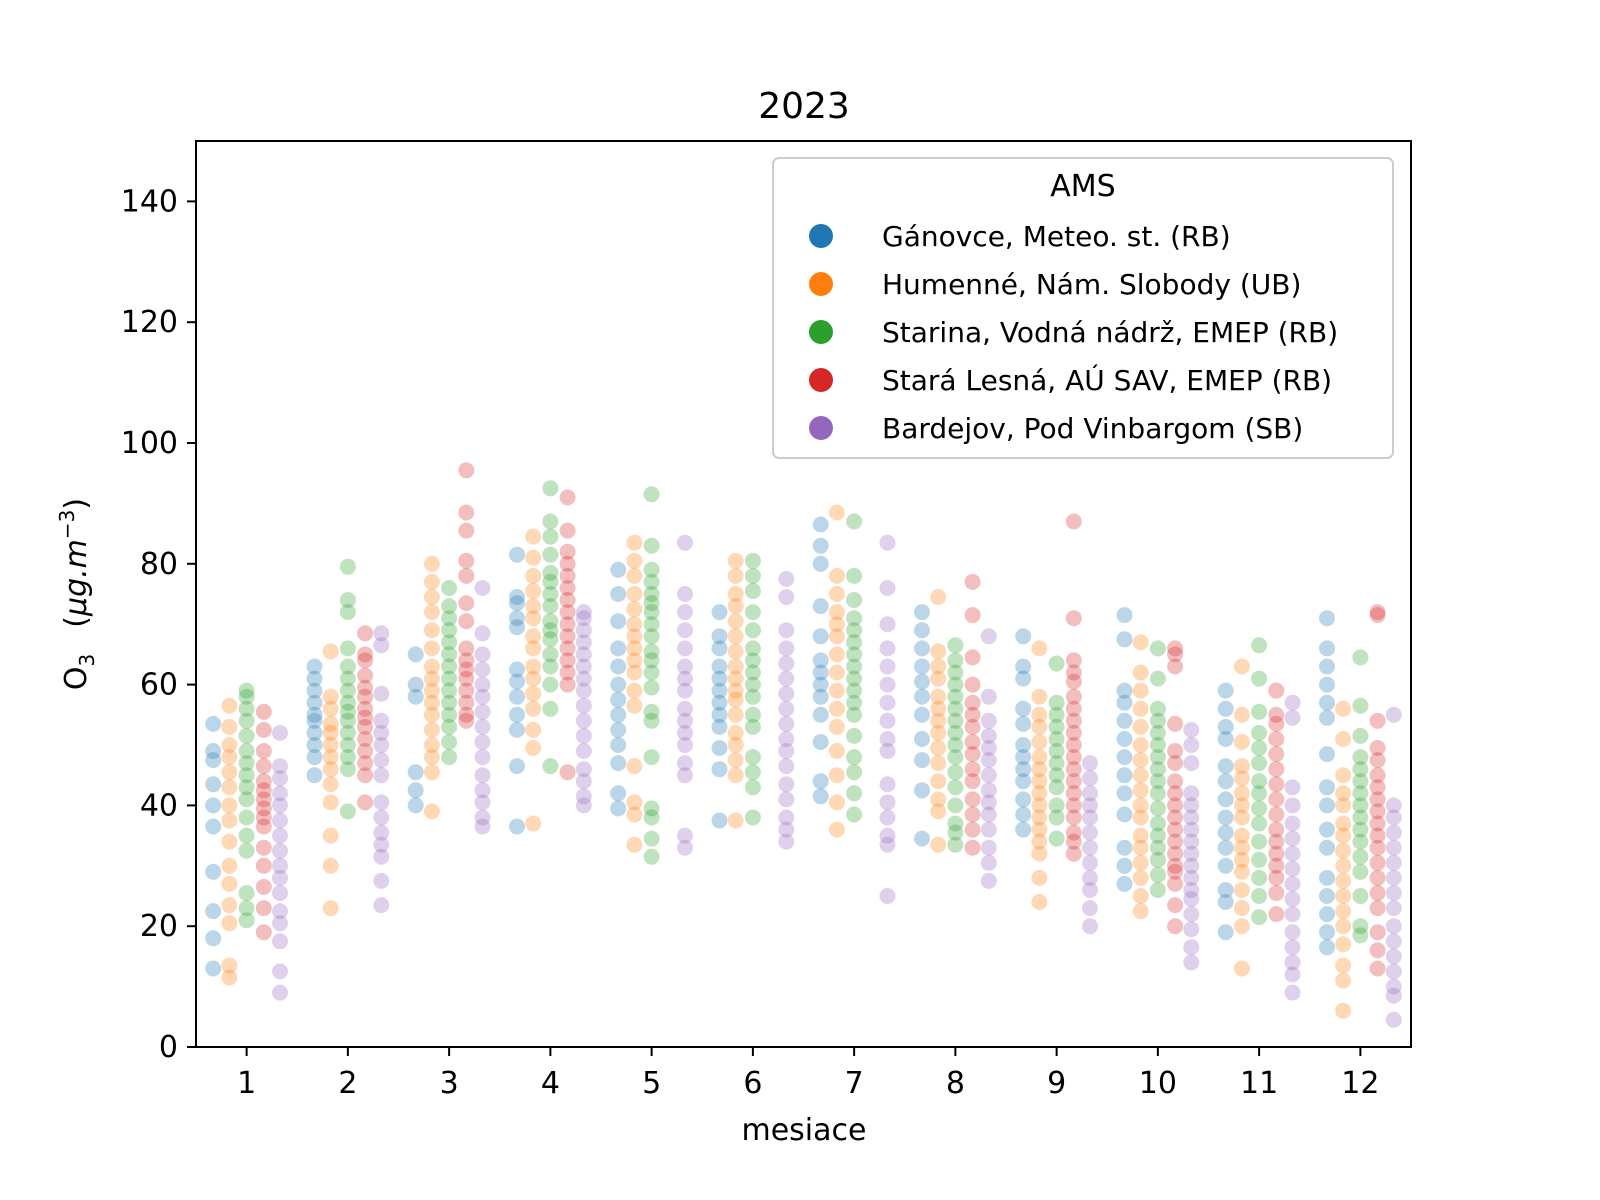  I want to click on x-tick-label: 4, so click(550, 1083).